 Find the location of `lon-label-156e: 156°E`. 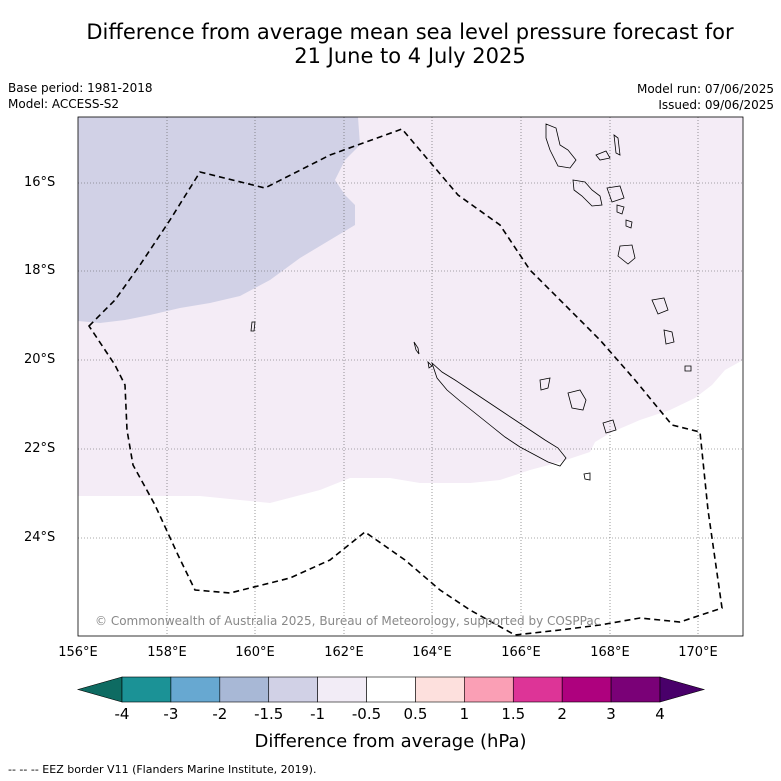

lon-label-156e: 156°E is located at coordinates (78, 652).